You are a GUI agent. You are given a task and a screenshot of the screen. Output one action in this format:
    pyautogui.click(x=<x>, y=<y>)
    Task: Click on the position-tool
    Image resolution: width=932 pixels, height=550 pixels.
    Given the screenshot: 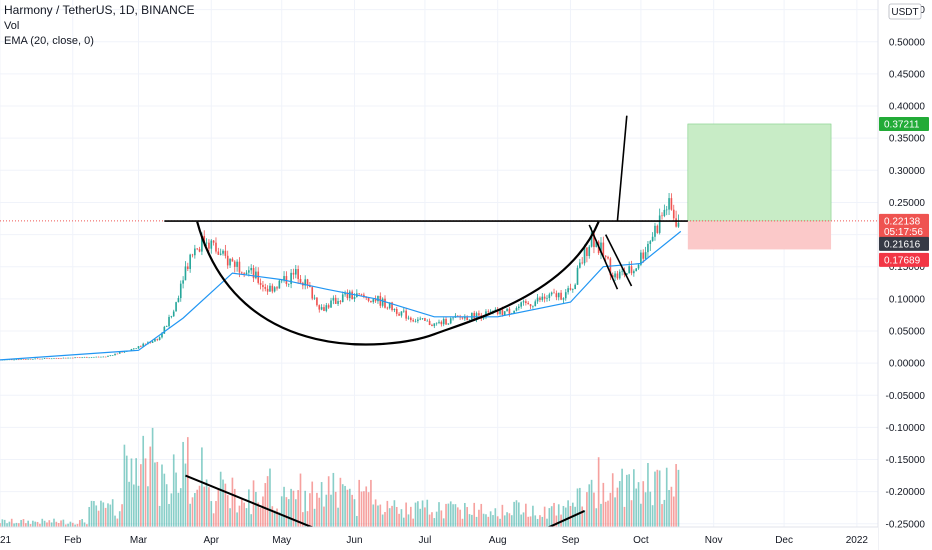 What is the action you would take?
    pyautogui.click(x=759, y=186)
    